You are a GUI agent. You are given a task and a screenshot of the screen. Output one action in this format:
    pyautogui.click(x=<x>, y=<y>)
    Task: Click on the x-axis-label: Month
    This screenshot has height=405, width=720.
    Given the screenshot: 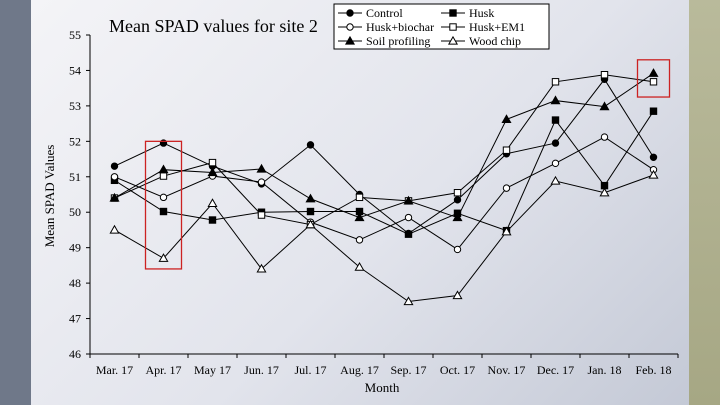 What is the action you would take?
    pyautogui.click(x=382, y=387)
    